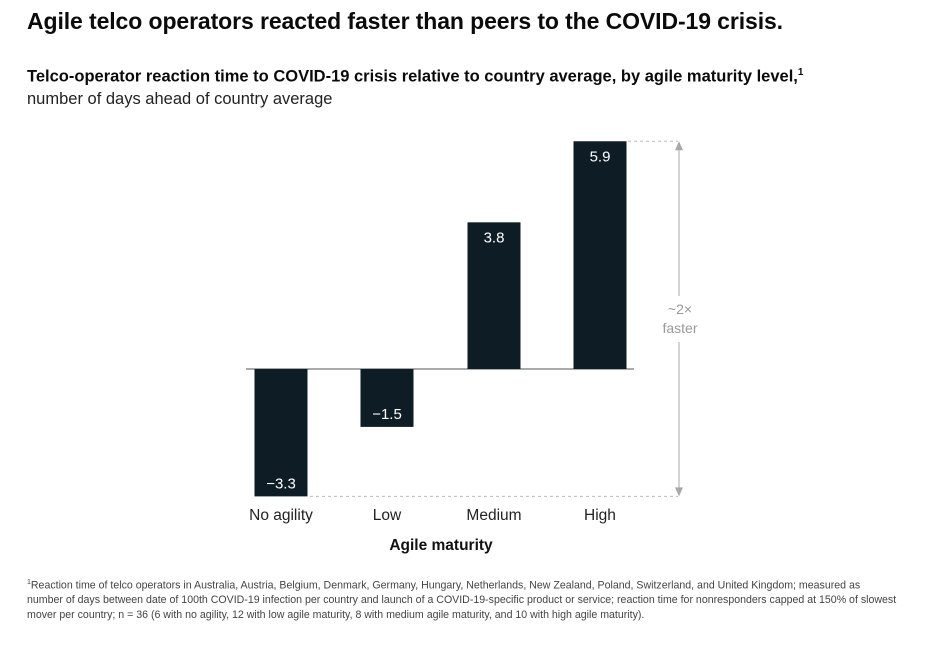 The height and width of the screenshot is (648, 926). Describe the element at coordinates (180, 99) in the screenshot. I see `chart-units: number of days ahead of country average` at that location.